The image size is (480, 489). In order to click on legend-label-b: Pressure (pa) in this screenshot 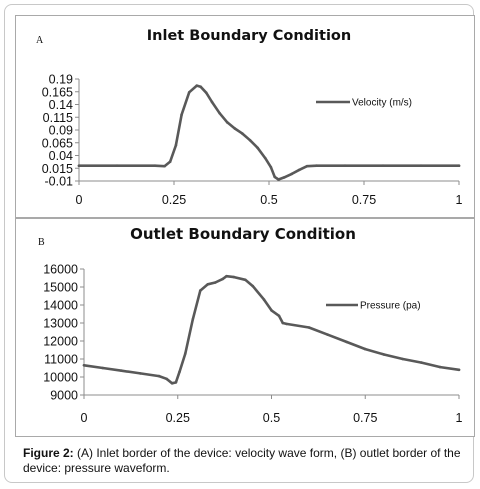, I will do `click(390, 306)`.